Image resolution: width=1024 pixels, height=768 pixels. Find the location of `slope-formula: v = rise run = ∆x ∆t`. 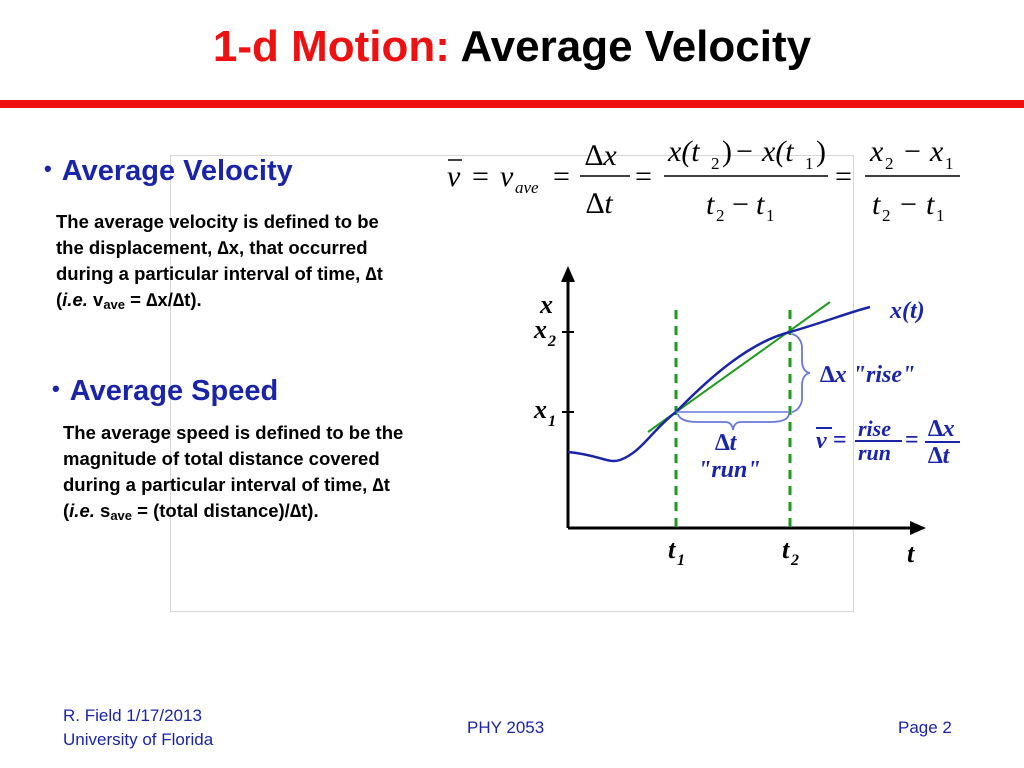

slope-formula: v = rise run = ∆x ∆t is located at coordinates (888, 442).